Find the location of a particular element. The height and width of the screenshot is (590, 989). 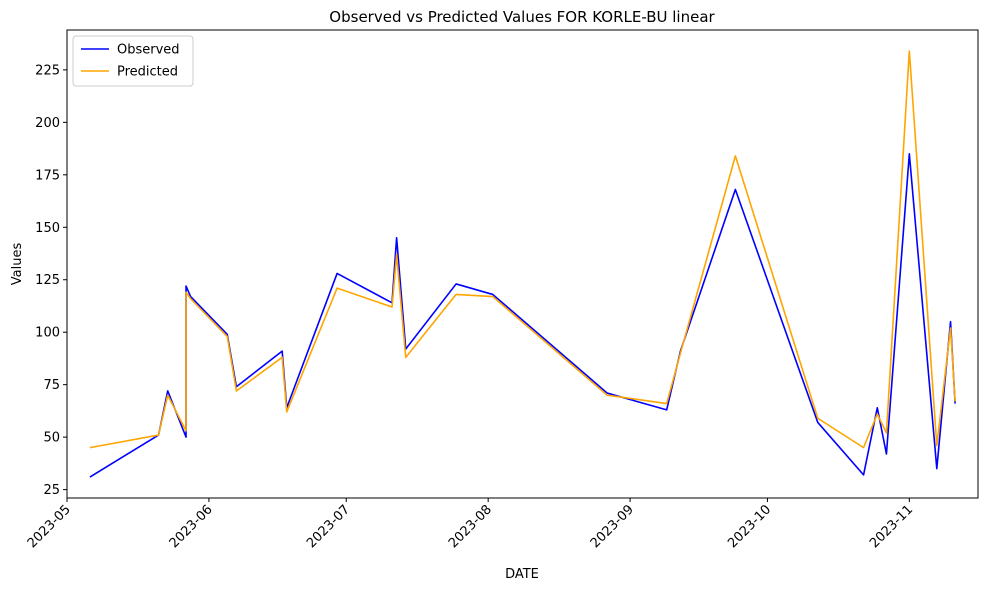

x-tick-label: 2023-08 is located at coordinates (470, 526).